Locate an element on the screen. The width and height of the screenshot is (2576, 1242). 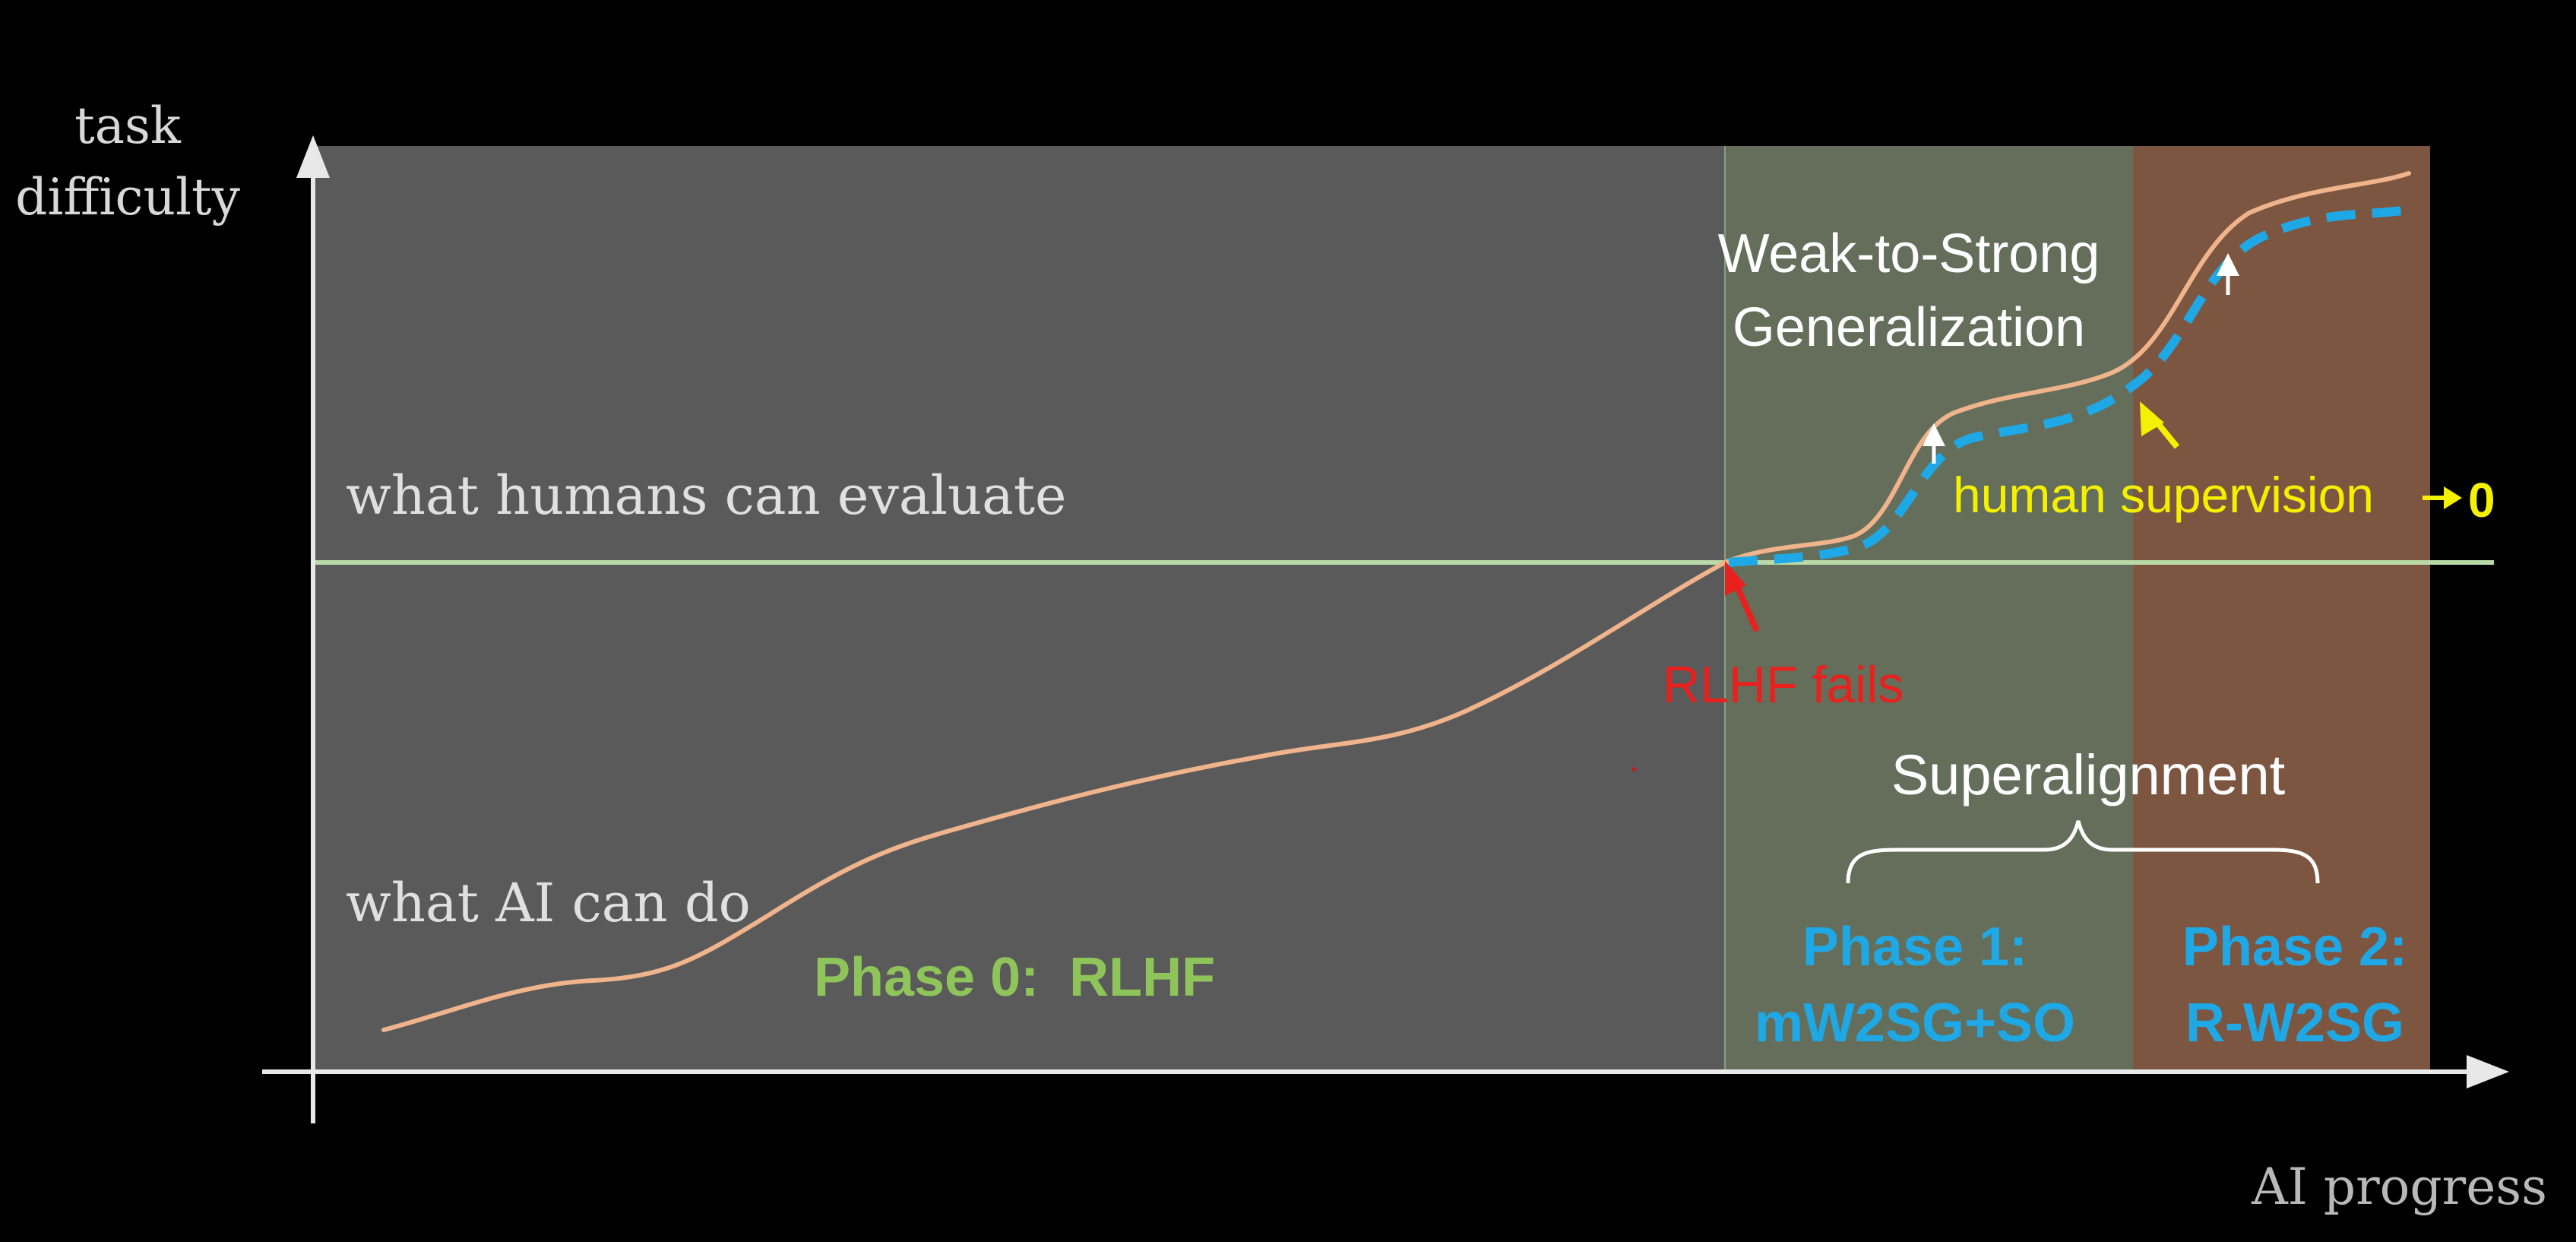
phase2-region is located at coordinates (2281, 609).